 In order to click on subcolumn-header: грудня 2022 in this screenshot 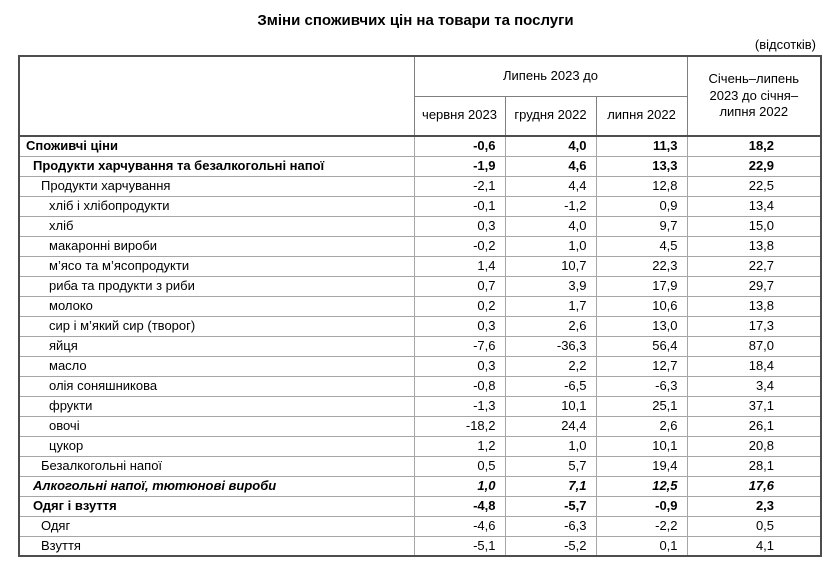, I will do `click(550, 116)`.